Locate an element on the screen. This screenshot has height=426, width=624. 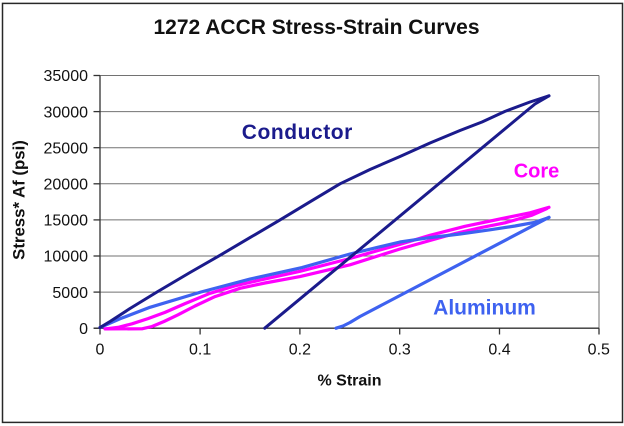
svg-text: Aluminum is located at coordinates (484, 308).